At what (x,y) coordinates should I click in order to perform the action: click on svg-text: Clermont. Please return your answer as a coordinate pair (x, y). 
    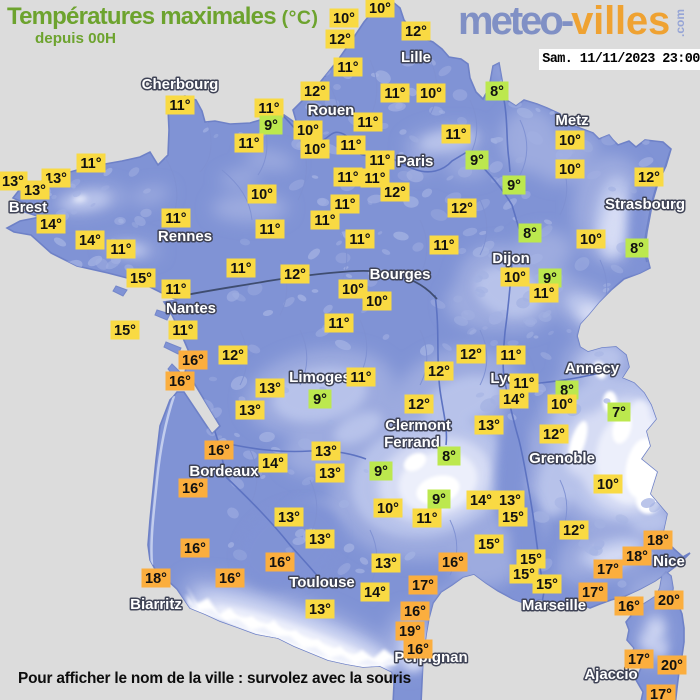
    Looking at the image, I should click on (418, 425).